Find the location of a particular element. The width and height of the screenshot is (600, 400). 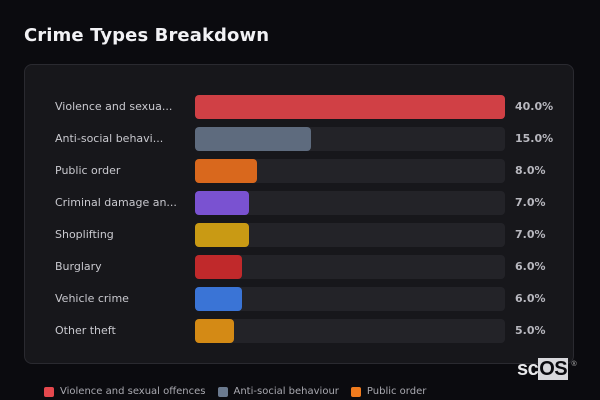

legend-label: Public order is located at coordinates (396, 391).